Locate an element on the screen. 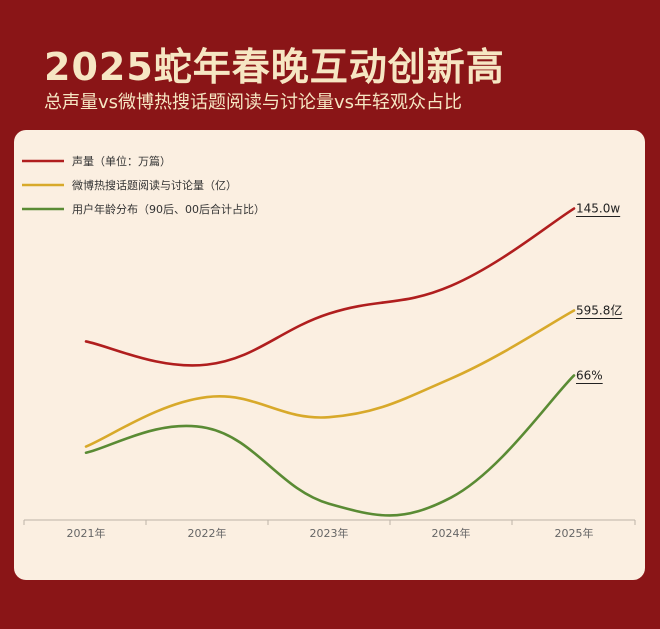  page-title: 2025蛇年春晚互动创新高 is located at coordinates (274, 67).